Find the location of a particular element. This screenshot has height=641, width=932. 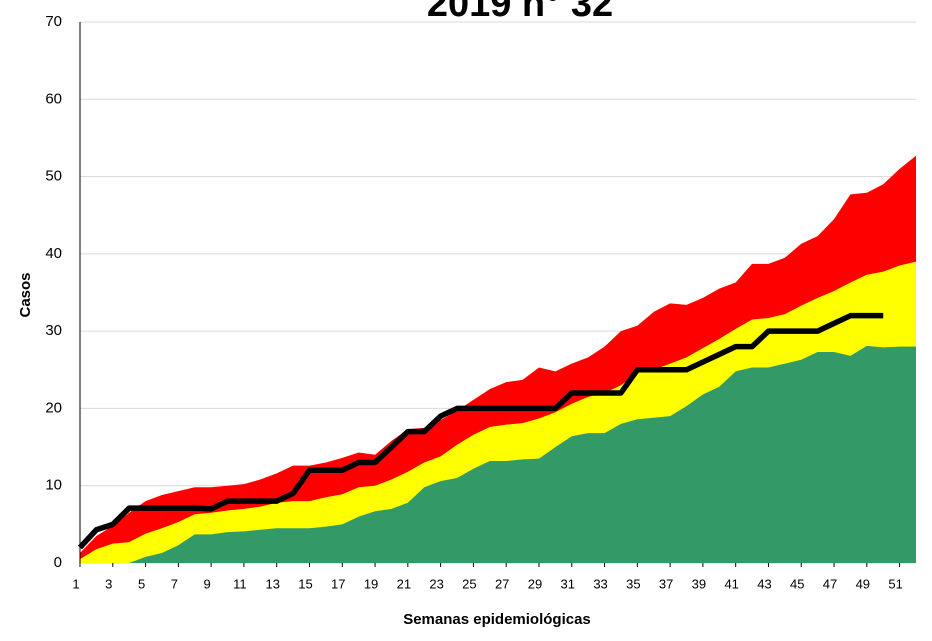

y-tick-label: 20 is located at coordinates (53, 407).